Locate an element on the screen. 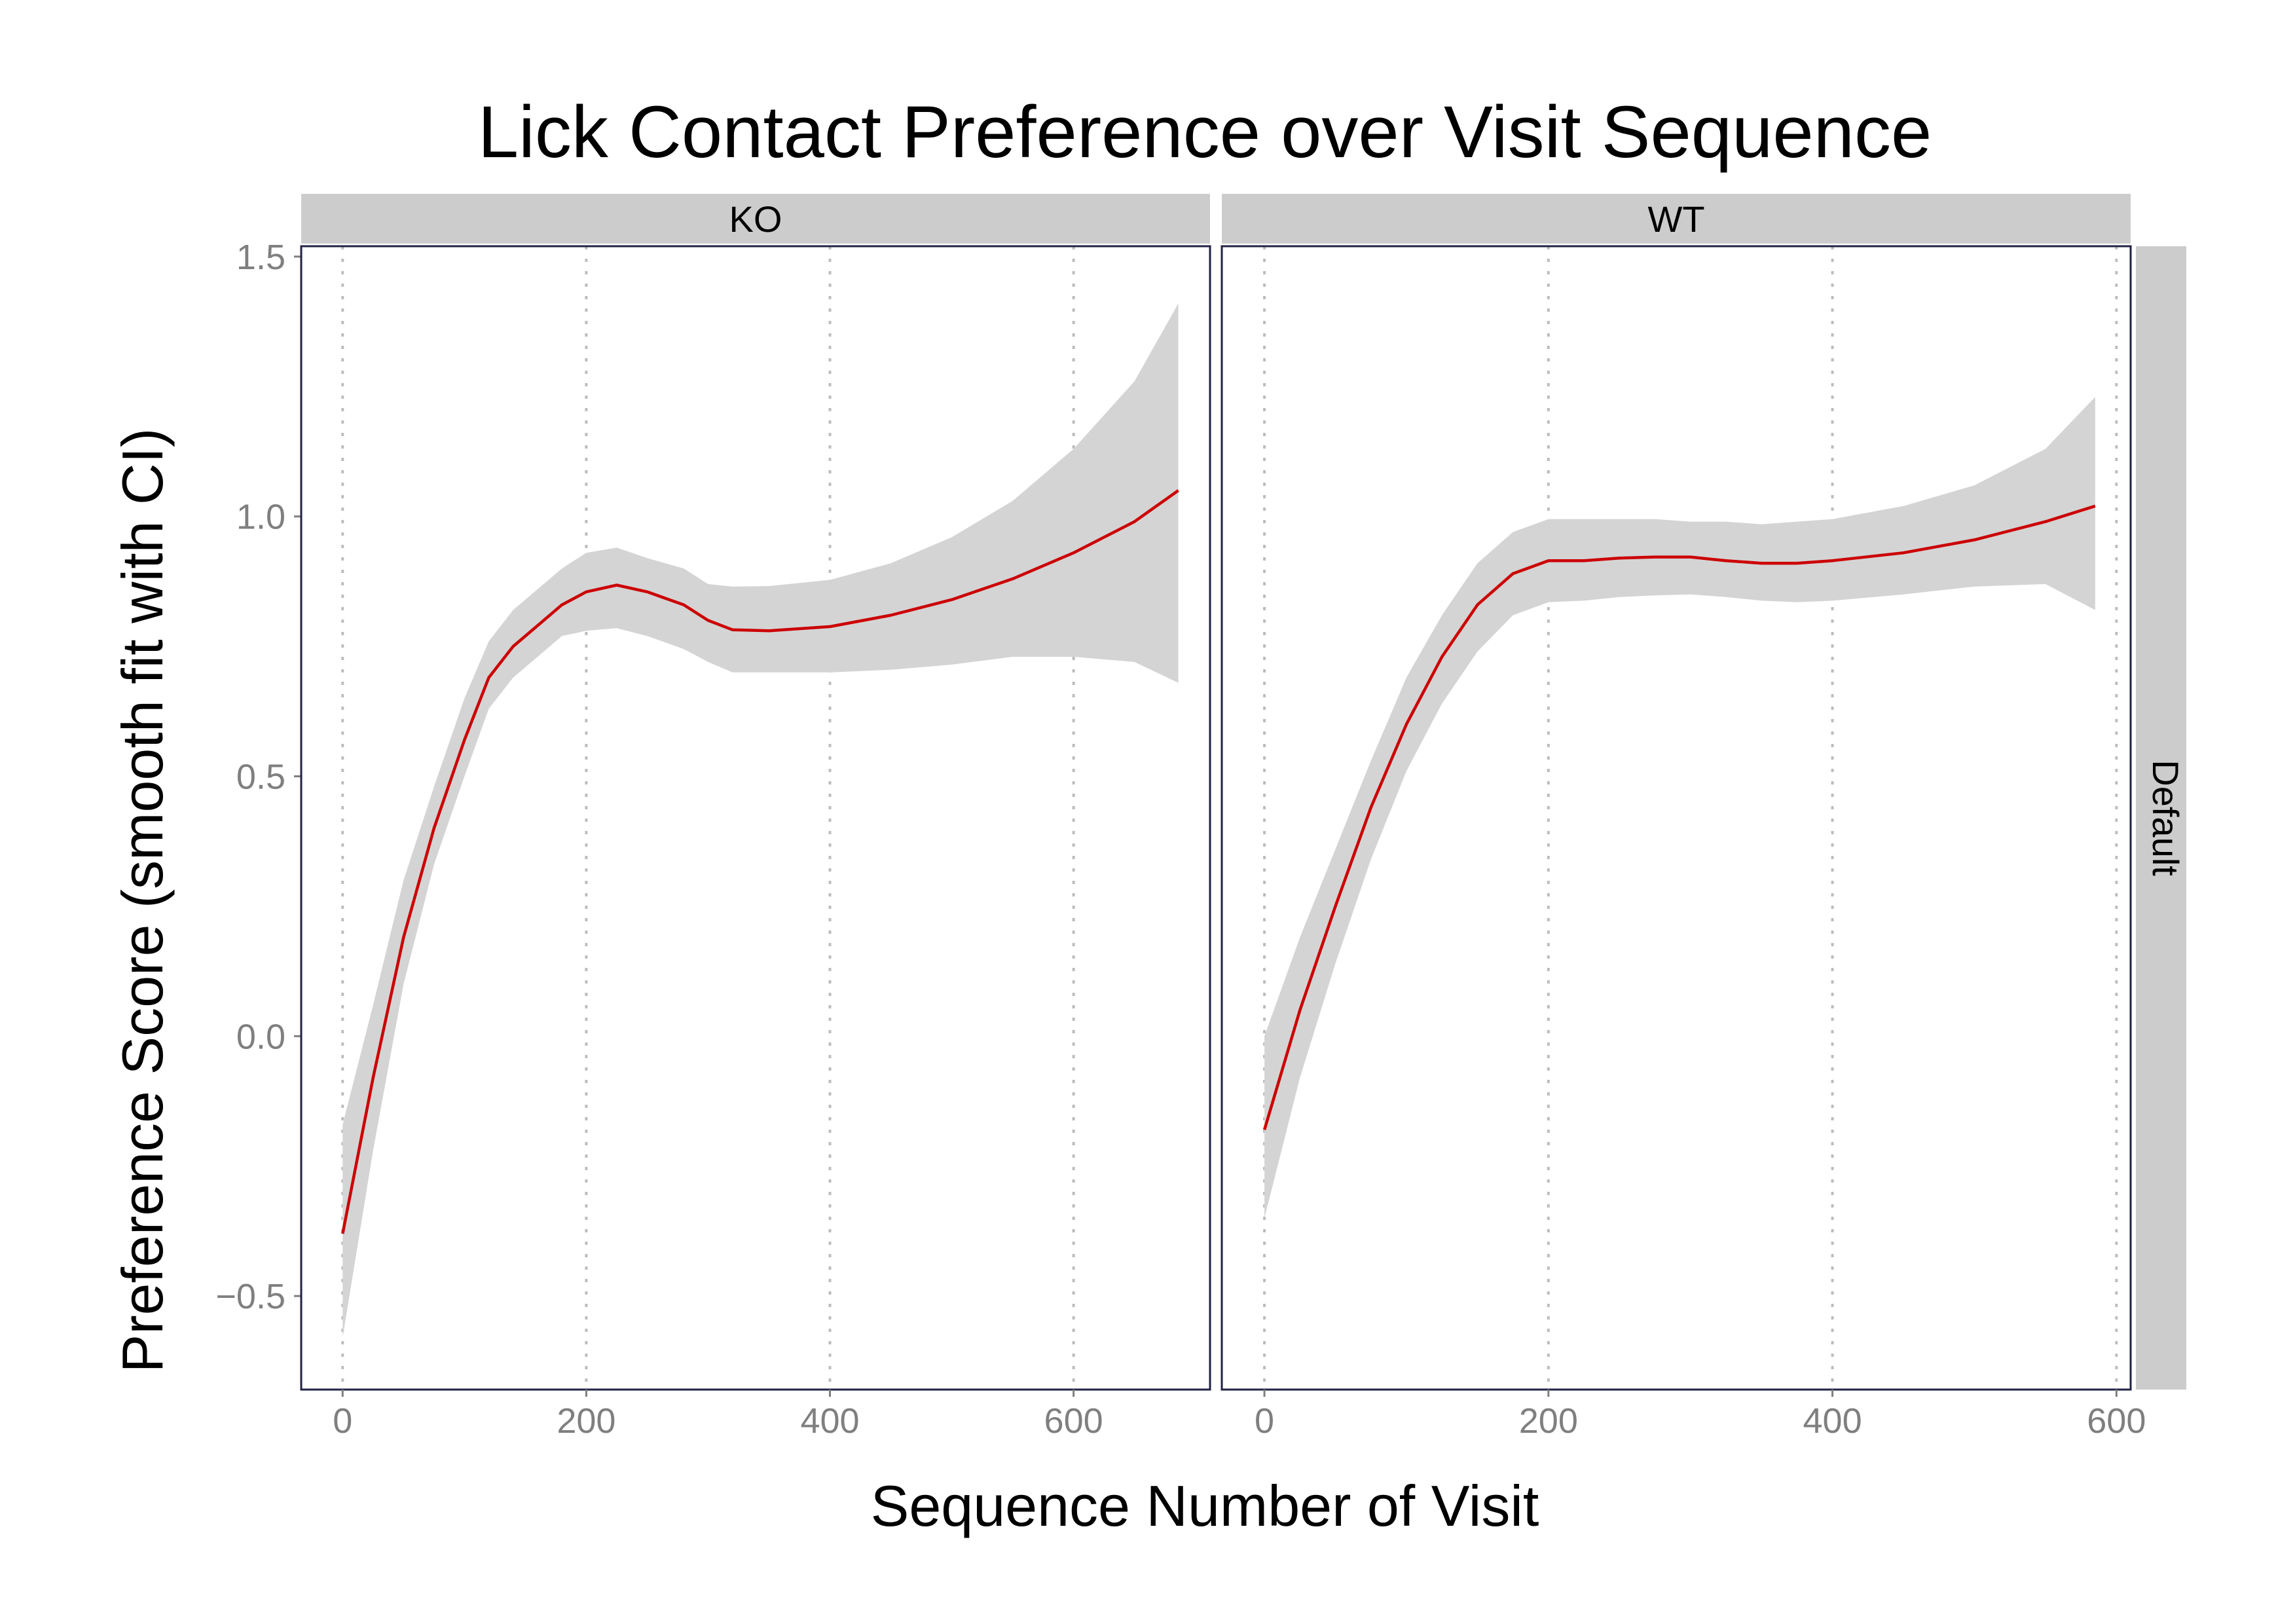 The image size is (2295, 1624). y-tick-label: −0.5 is located at coordinates (250, 1296).